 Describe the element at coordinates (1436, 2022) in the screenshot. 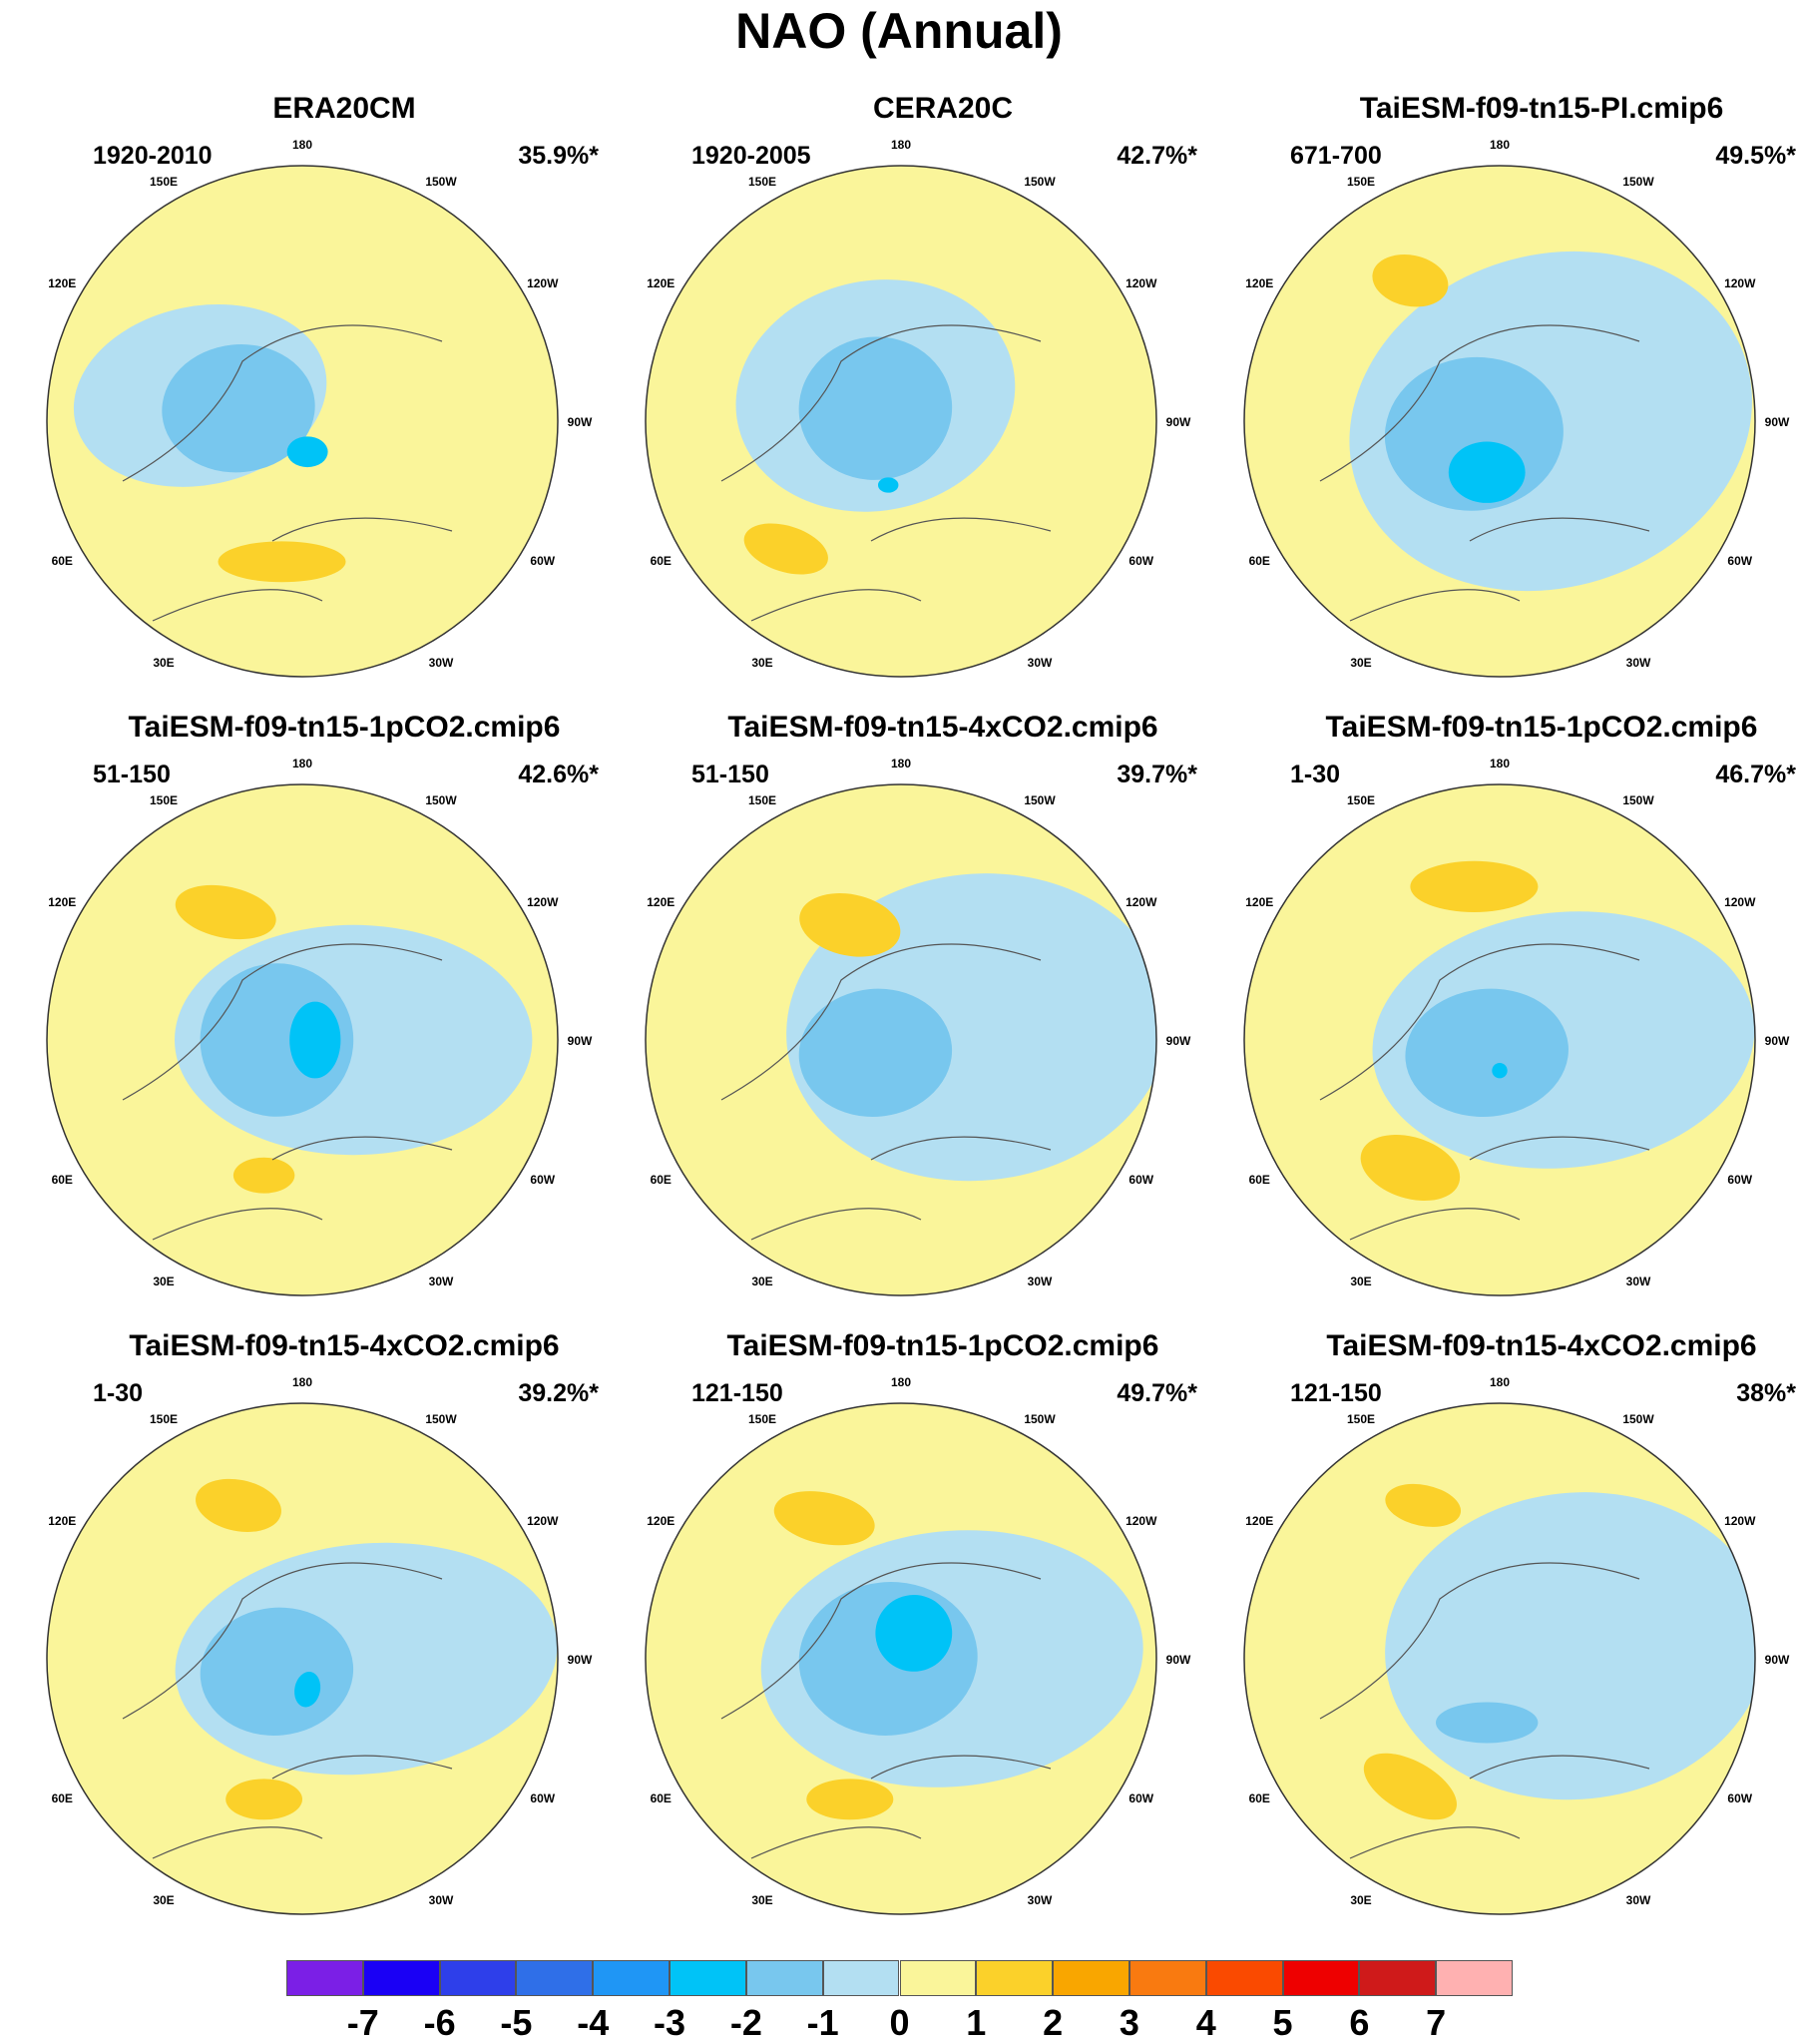

I see `colorbar-tick-label: 7` at that location.